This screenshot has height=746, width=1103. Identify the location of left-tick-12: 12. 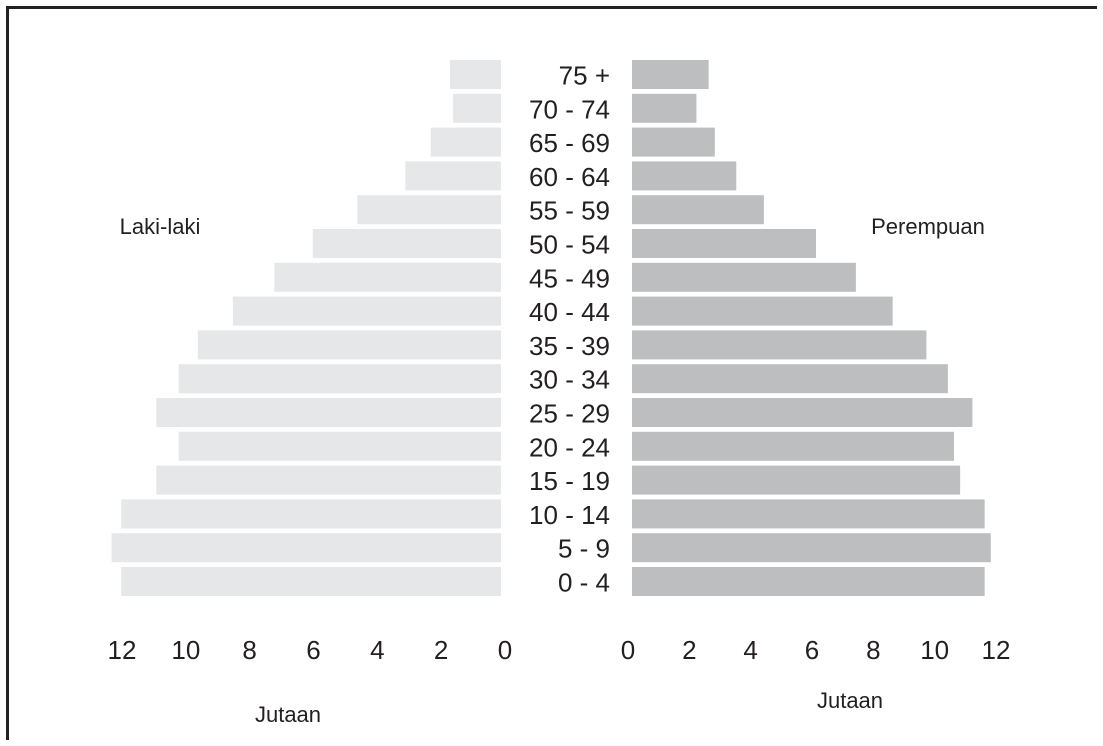
(122, 650).